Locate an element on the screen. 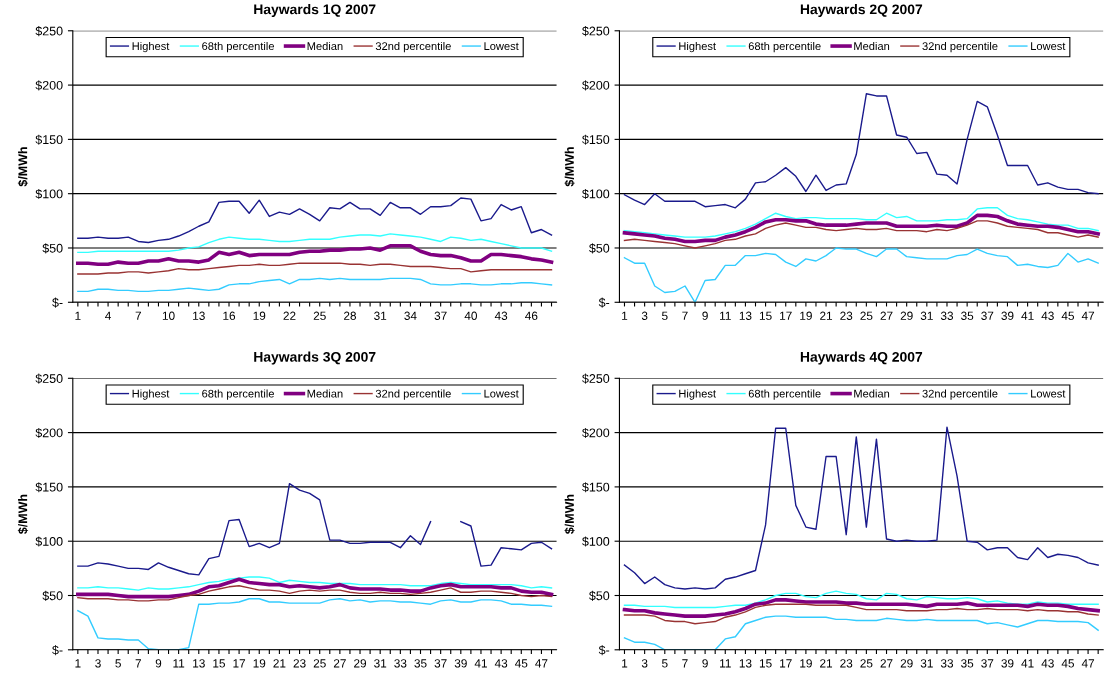 This screenshot has width=1120, height=684. chart-title: Haywards 2Q 2007 is located at coordinates (861, 10).